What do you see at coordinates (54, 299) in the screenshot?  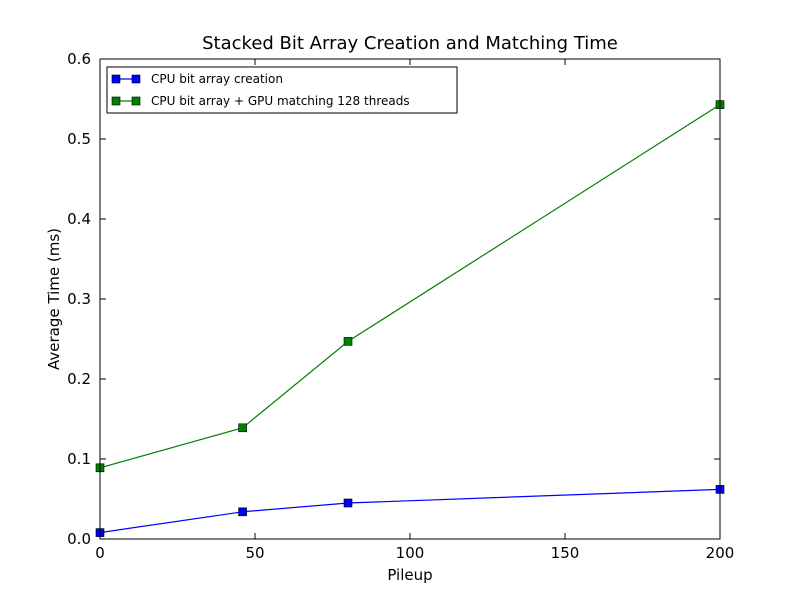 I see `y-axis-label: Average Time (ms)` at bounding box center [54, 299].